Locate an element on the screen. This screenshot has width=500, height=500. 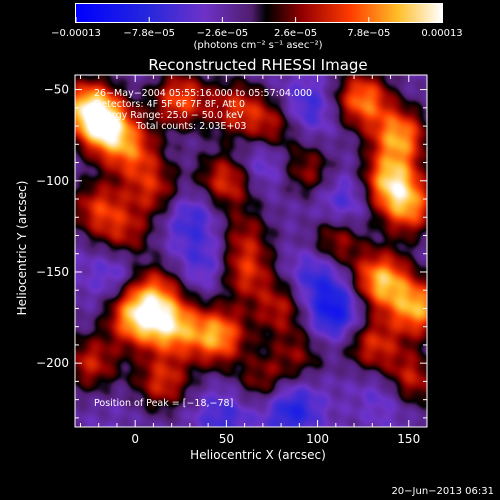
chart-title: Reconstructed RHESSI Image is located at coordinates (257, 65).